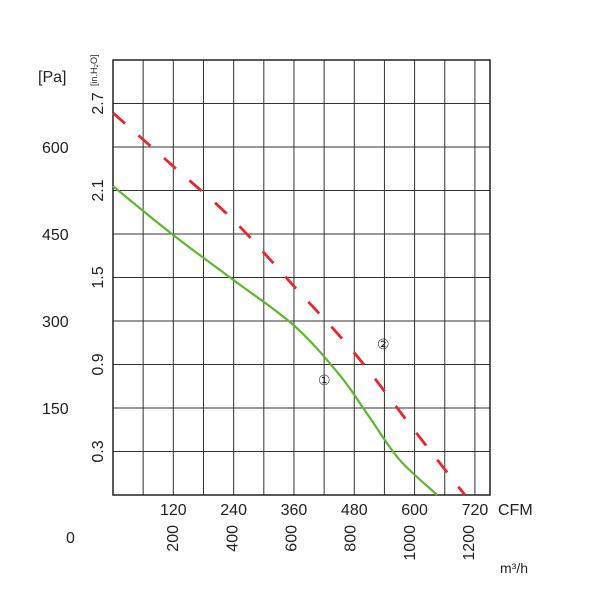  Describe the element at coordinates (173, 510) in the screenshot. I see `cfm-tick-label: 120` at that location.